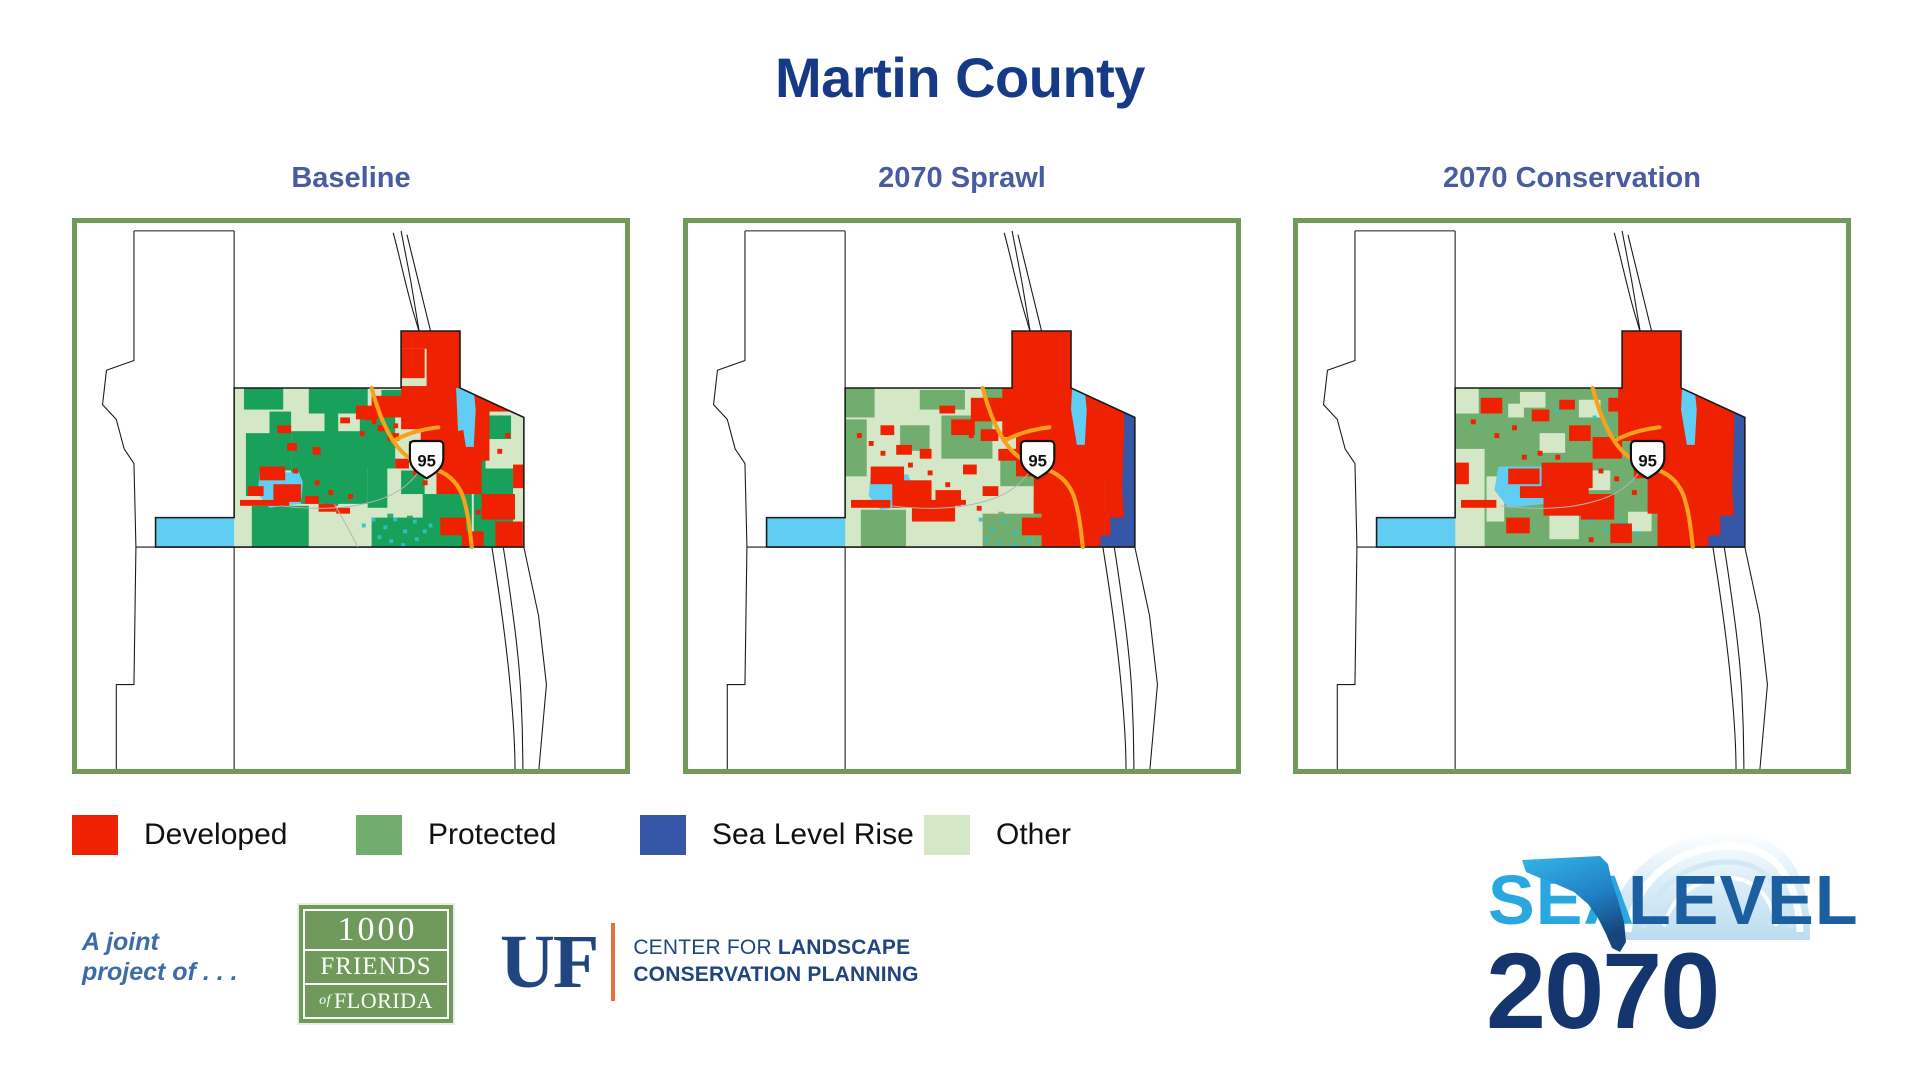 The height and width of the screenshot is (1080, 1920). I want to click on legend-label-sea-level-rise: Sea Level Rise, so click(813, 834).